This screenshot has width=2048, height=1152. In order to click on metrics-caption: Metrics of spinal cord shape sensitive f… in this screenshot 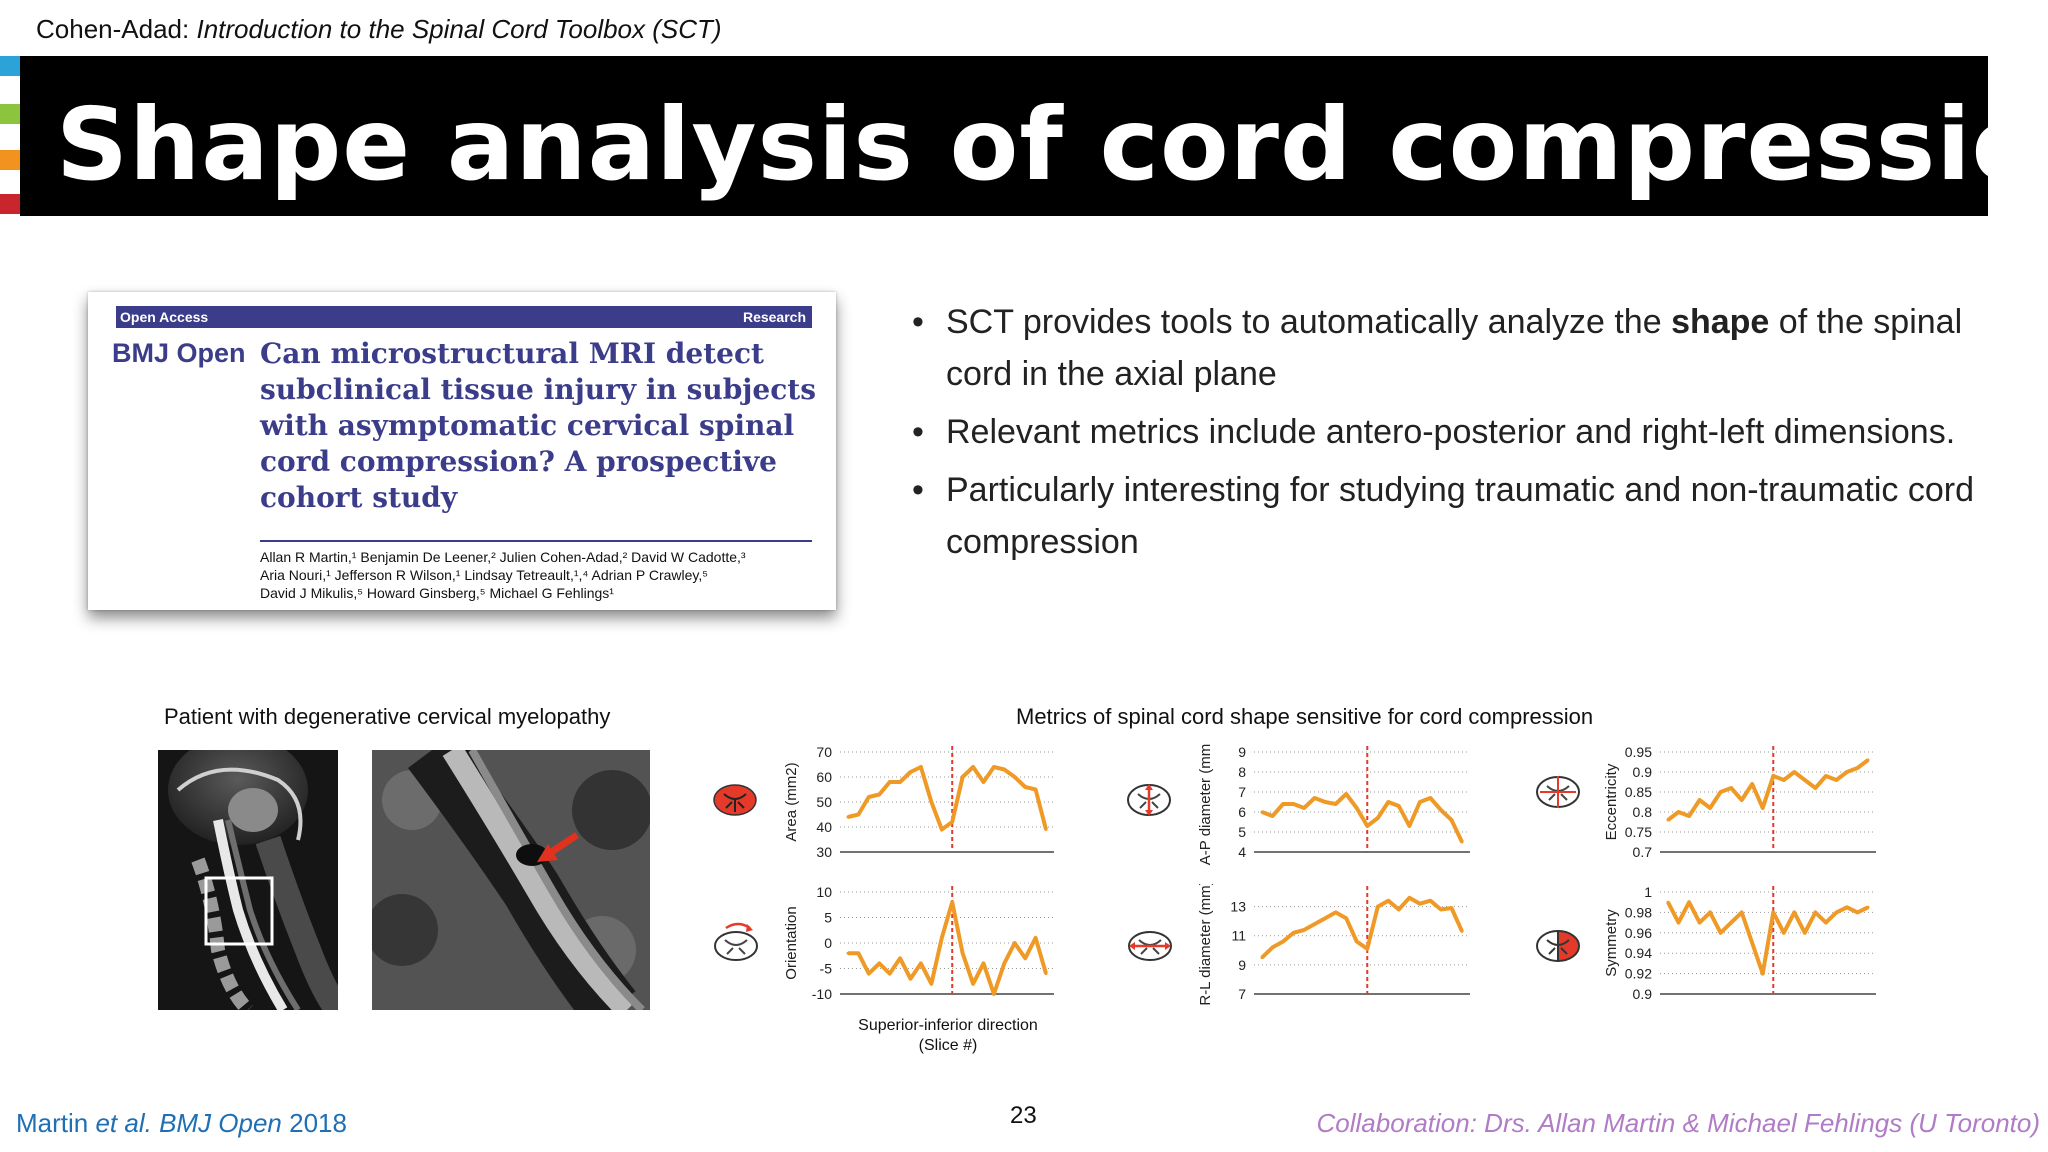, I will do `click(1305, 716)`.